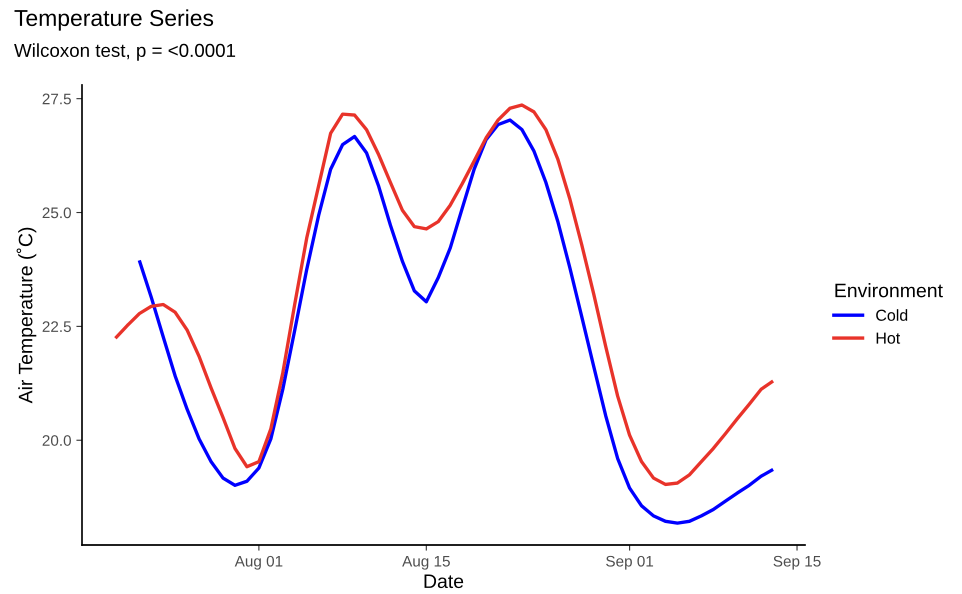 Image resolution: width=962 pixels, height=594 pixels. What do you see at coordinates (56, 326) in the screenshot?
I see `y-tick-label: 22.5` at bounding box center [56, 326].